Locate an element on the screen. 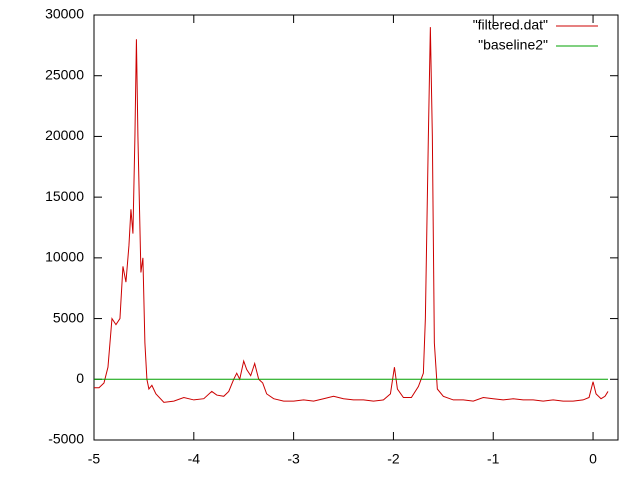 The image size is (640, 485). legend-label: "baseline2" is located at coordinates (513, 45).